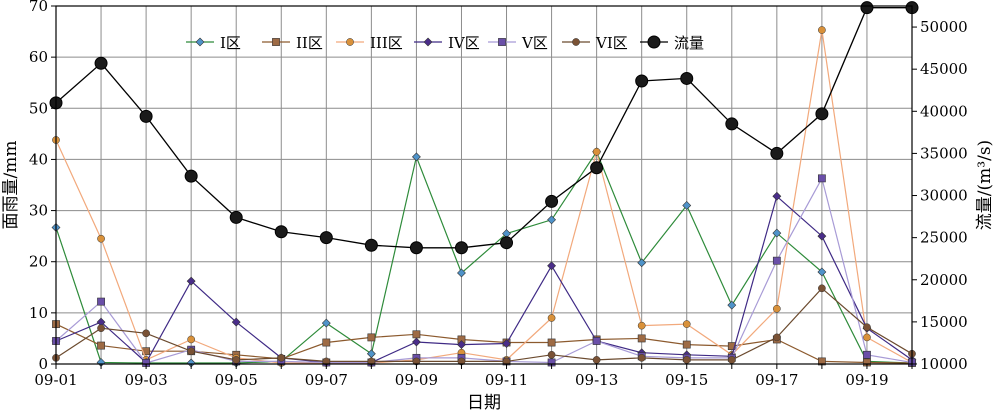 The image size is (1000, 414). What do you see at coordinates (944, 364) in the screenshot?
I see `y-right-tick-label: 10000` at bounding box center [944, 364].